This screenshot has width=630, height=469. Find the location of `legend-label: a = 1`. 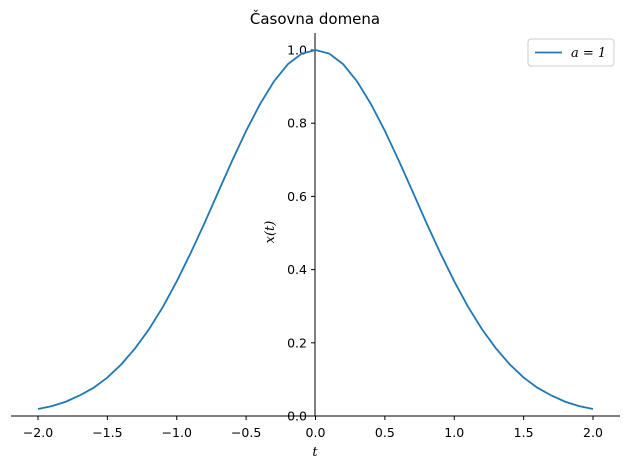

legend-label: a = 1 is located at coordinates (588, 53).